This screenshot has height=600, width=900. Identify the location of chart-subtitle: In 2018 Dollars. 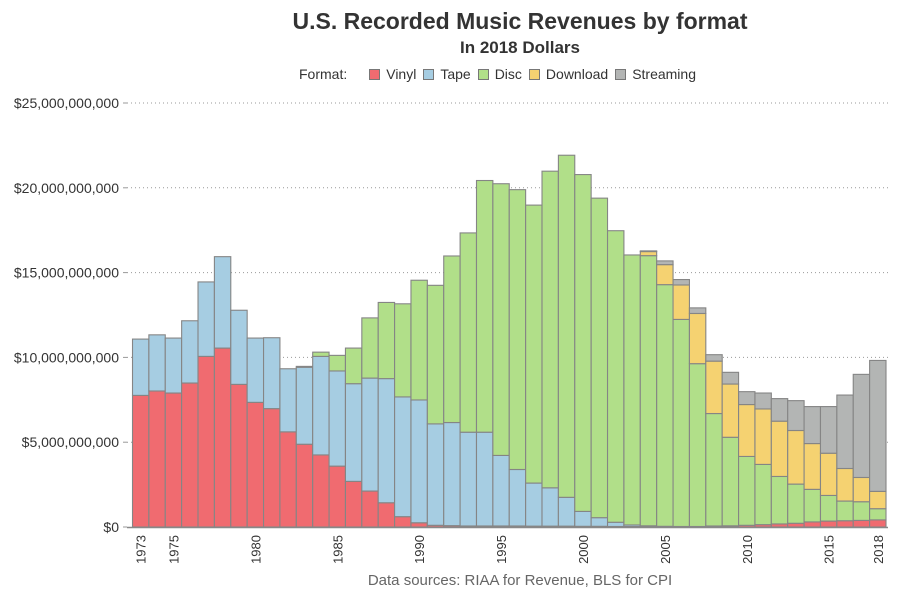
(519, 47).